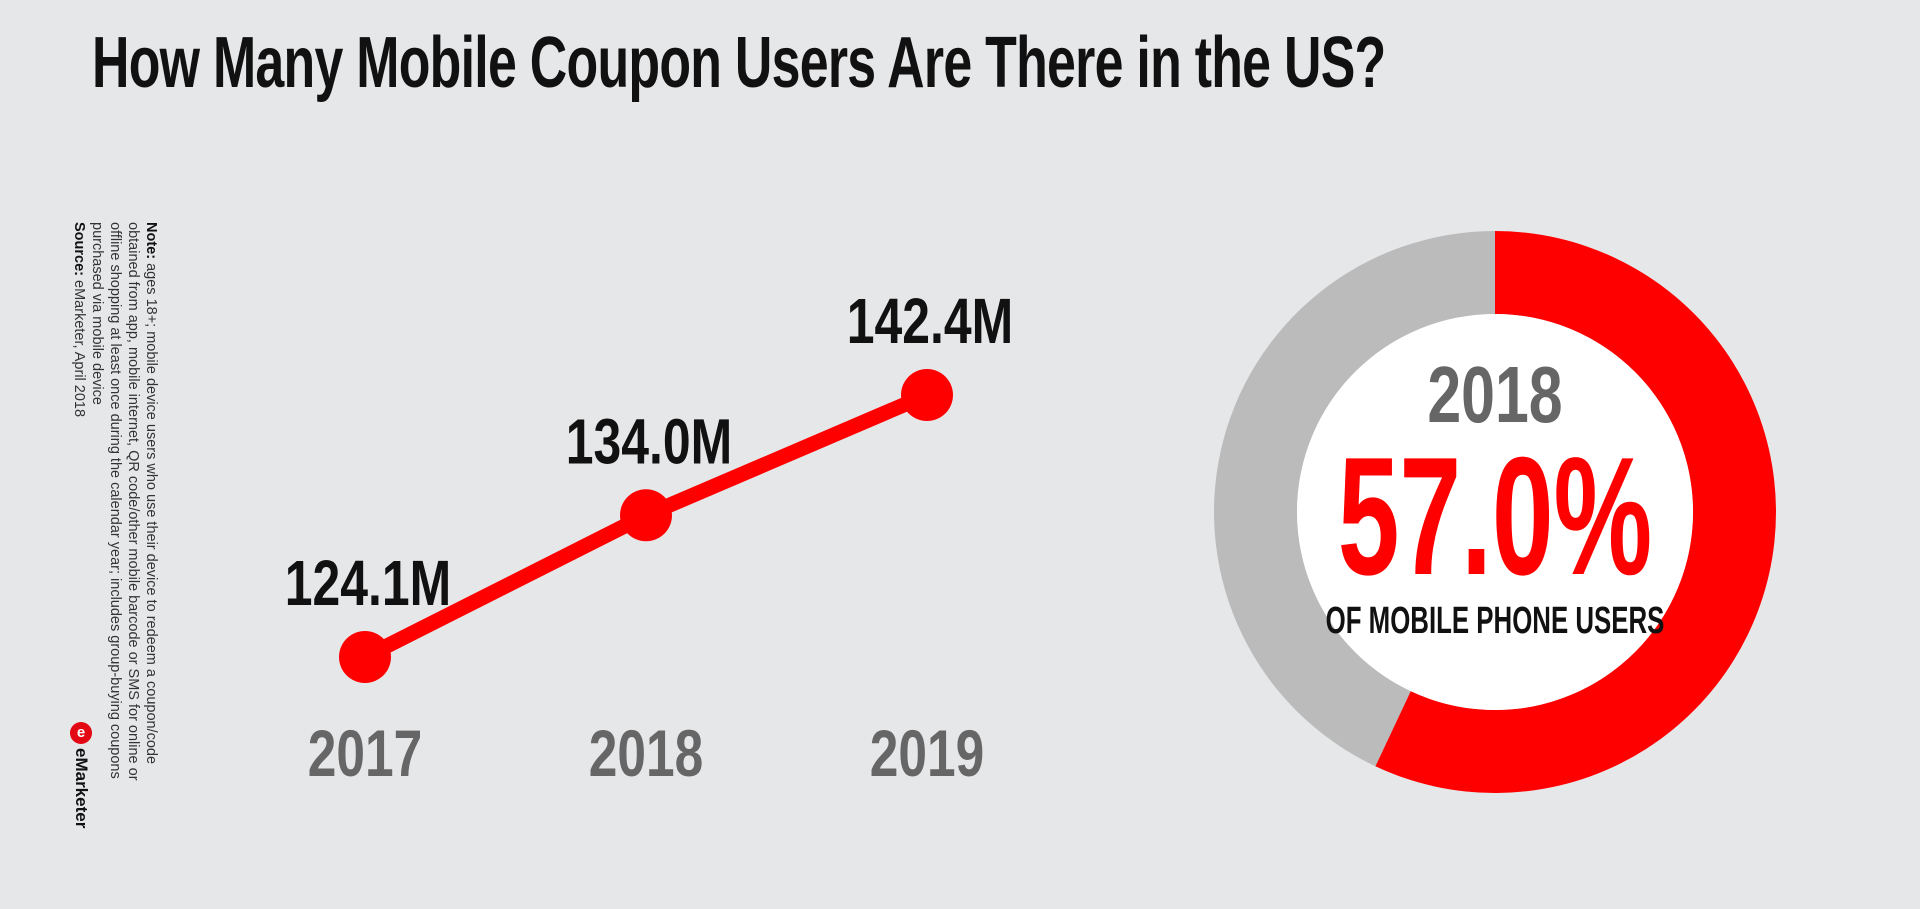 The image size is (1920, 909). What do you see at coordinates (365, 753) in the screenshot?
I see `x-tick-2017: 2017` at bounding box center [365, 753].